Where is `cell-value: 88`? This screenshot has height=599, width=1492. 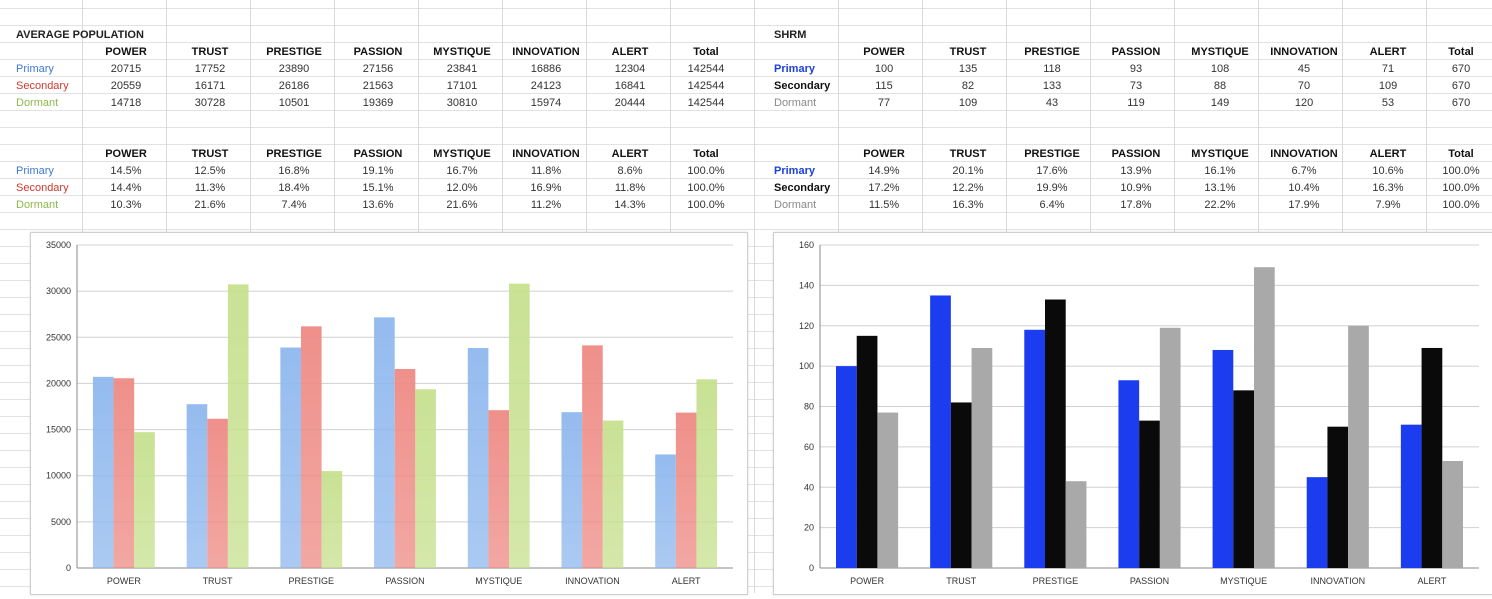 cell-value: 88 is located at coordinates (1220, 85).